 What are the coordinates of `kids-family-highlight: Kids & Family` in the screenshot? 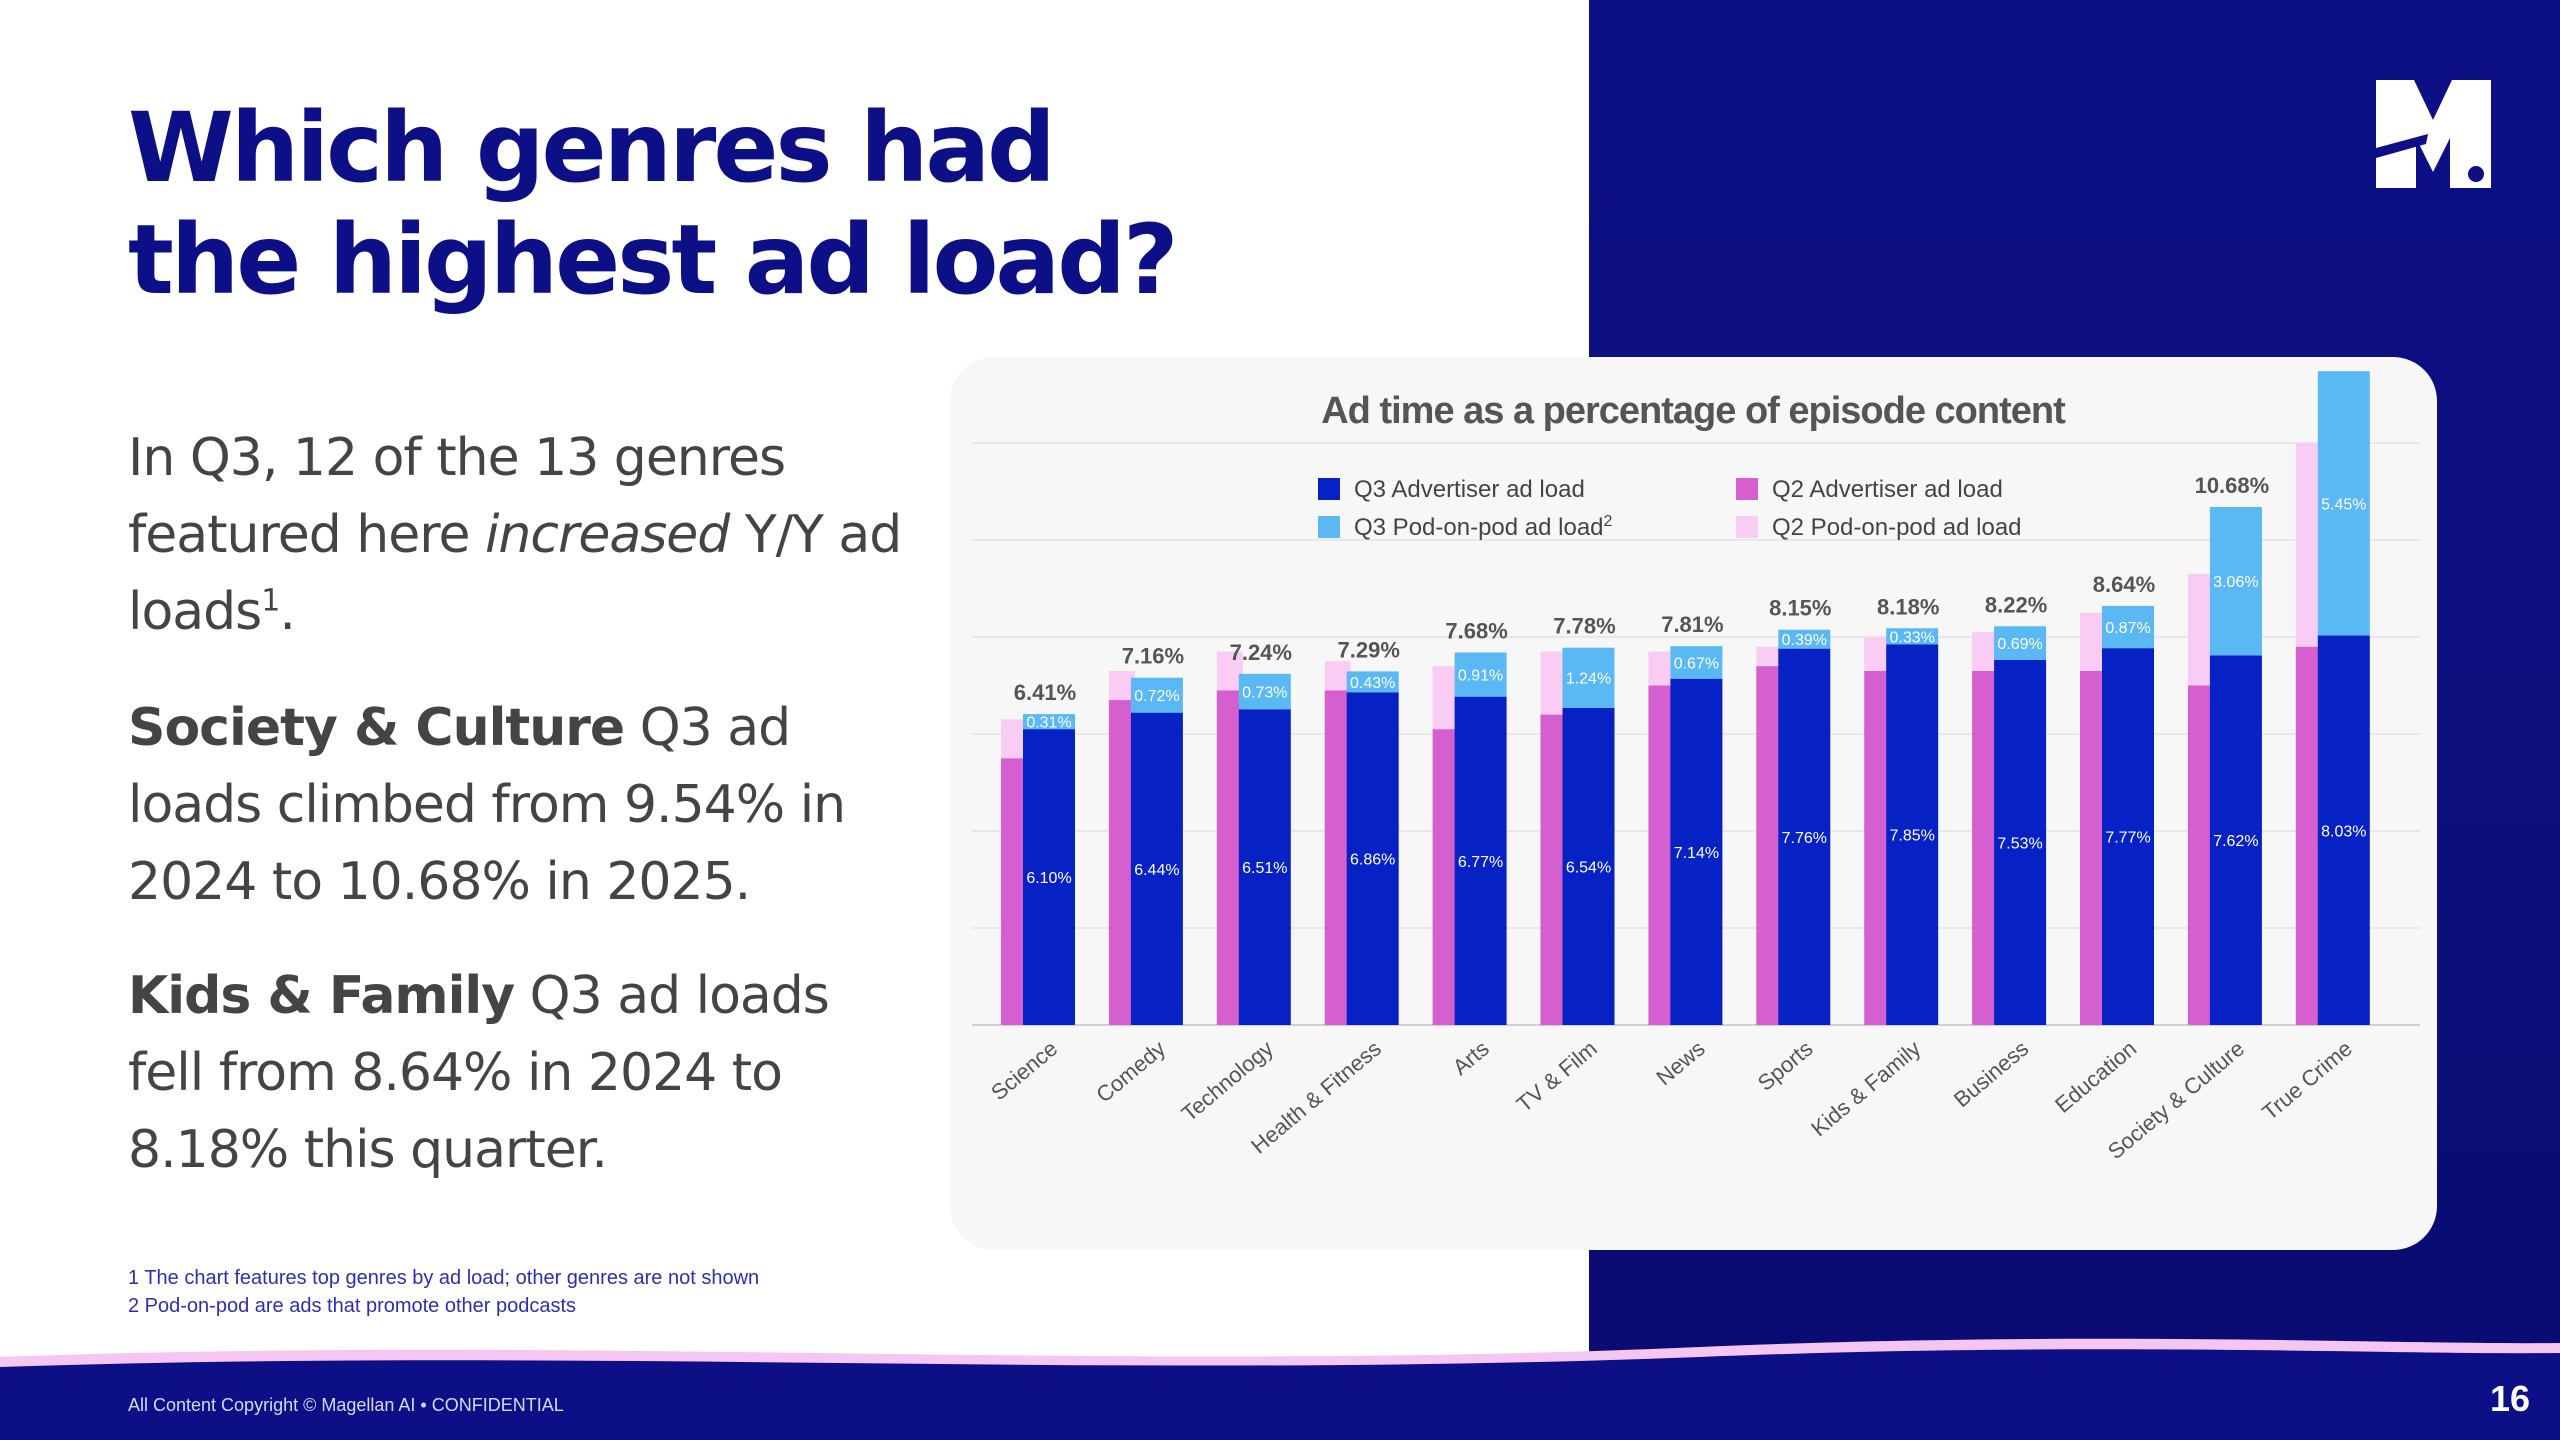 It's located at (321, 996).